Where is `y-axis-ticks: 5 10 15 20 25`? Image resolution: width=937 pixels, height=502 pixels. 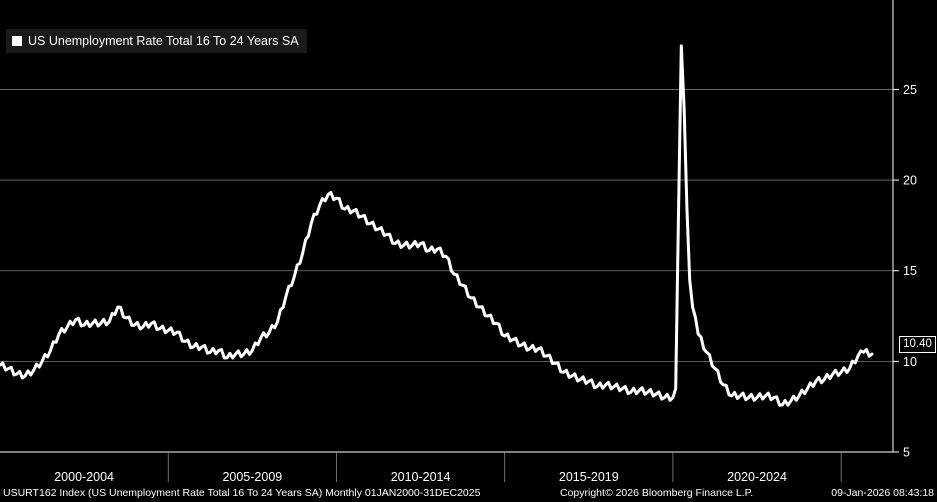 y-axis-ticks: 5 10 15 20 25 is located at coordinates (905, 271).